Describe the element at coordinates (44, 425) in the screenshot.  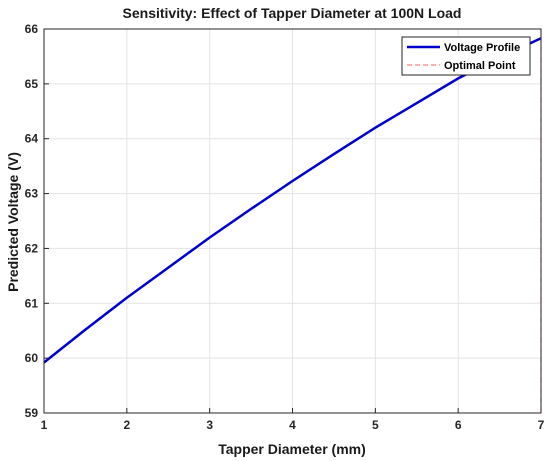
I see `x-tick-label: 1` at that location.